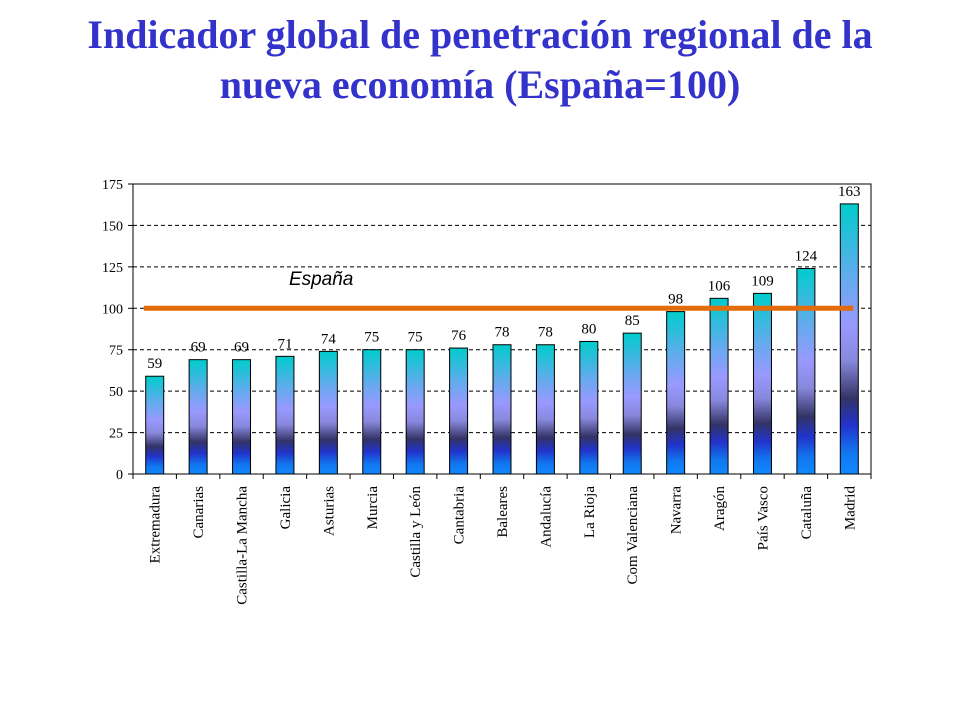  I want to click on bar-castilla-y-león, so click(415, 412).